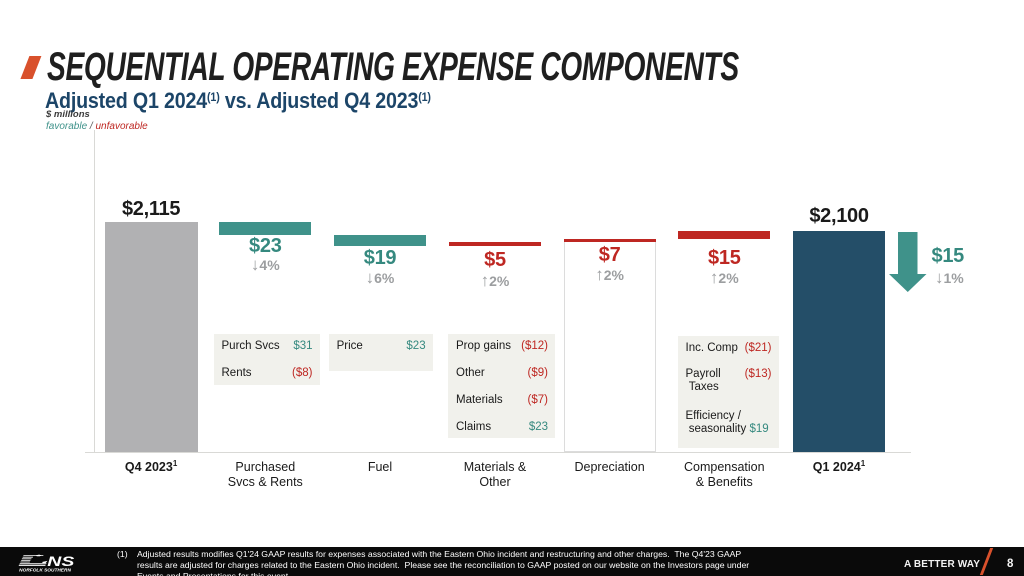  Describe the element at coordinates (45, 569) in the screenshot. I see `svg-text: NORFOLK SOUTHERN` at that location.